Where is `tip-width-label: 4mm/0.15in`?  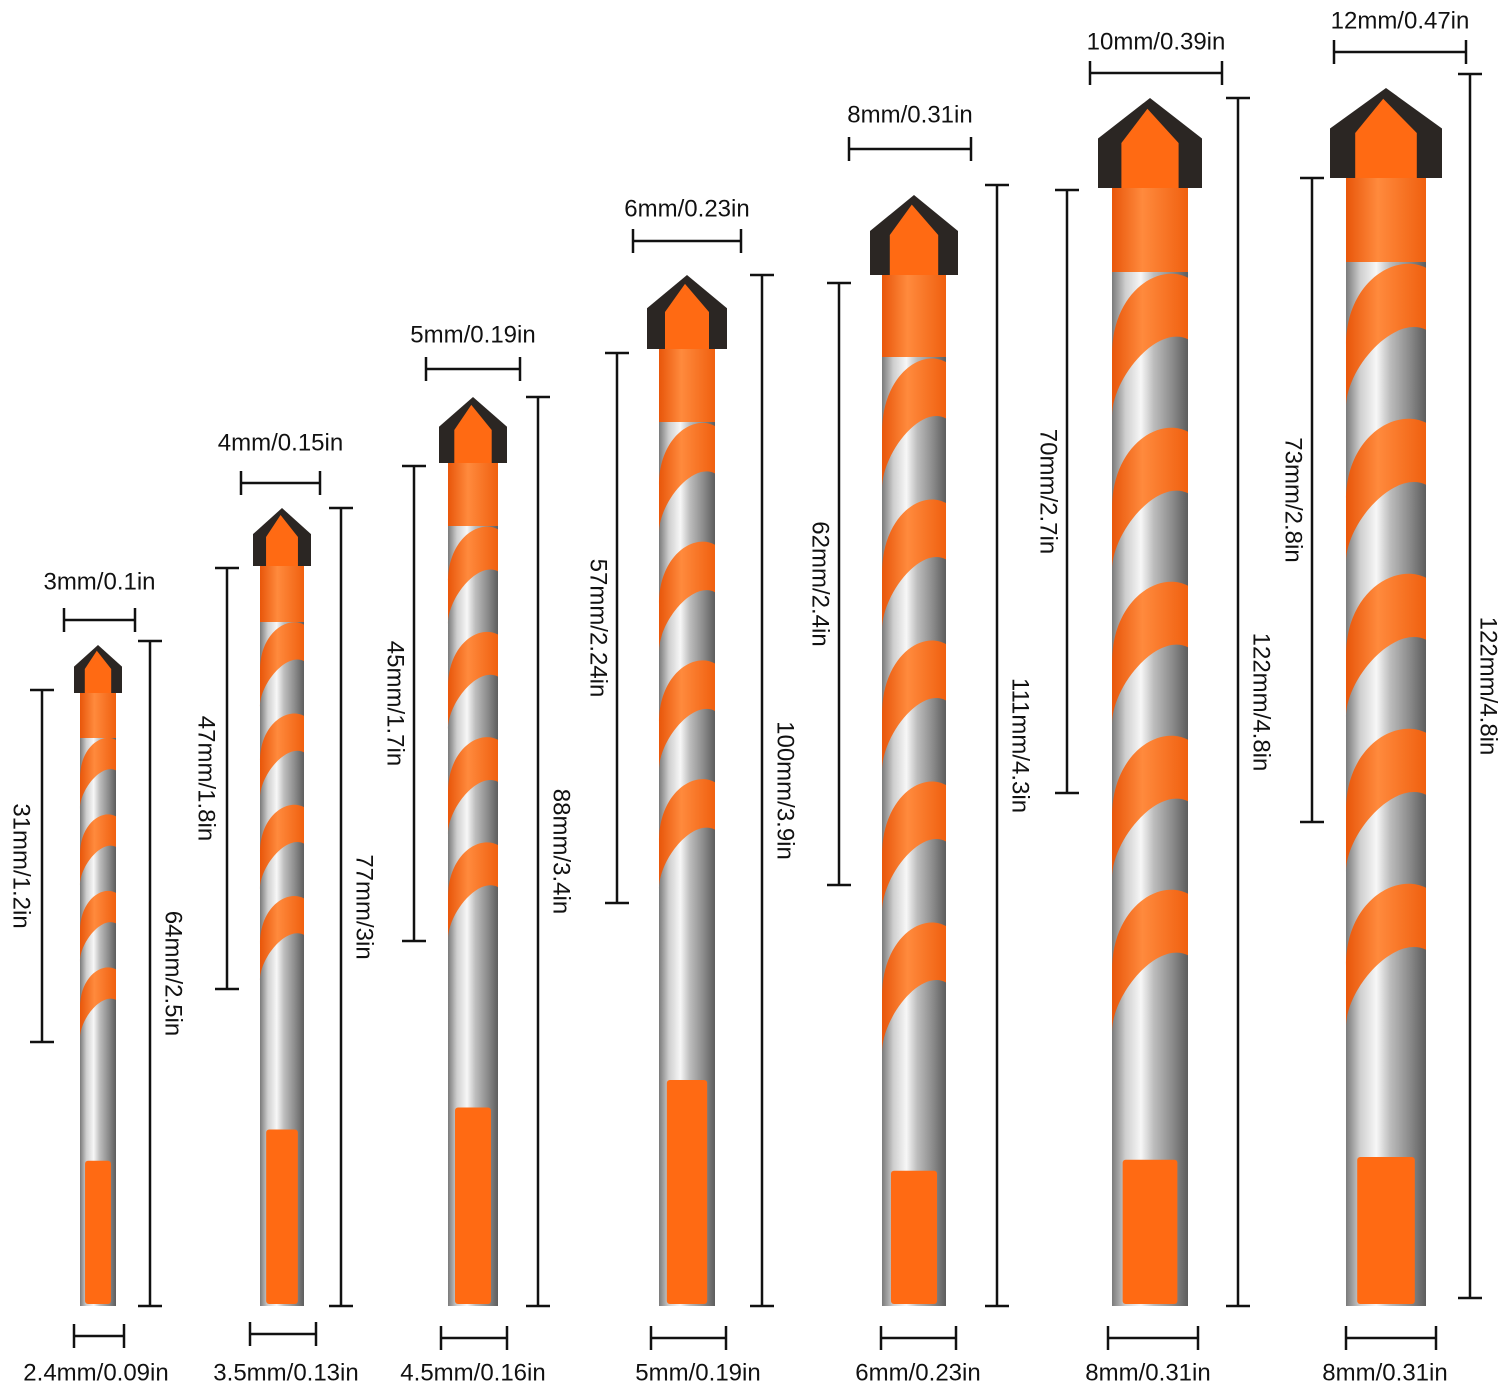 tip-width-label: 4mm/0.15in is located at coordinates (280, 442).